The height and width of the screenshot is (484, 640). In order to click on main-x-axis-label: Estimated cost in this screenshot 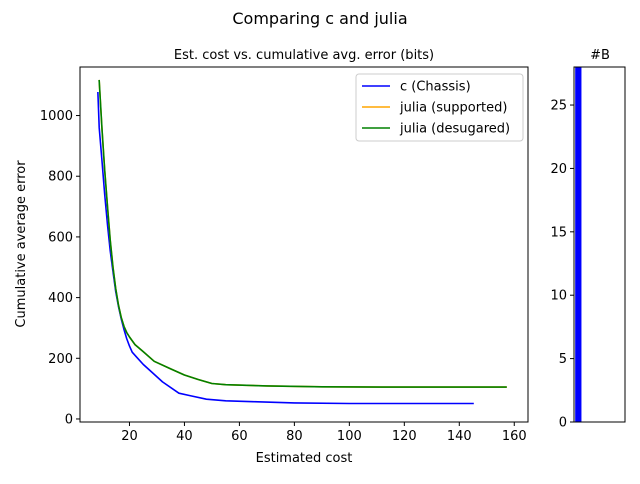, I will do `click(304, 458)`.